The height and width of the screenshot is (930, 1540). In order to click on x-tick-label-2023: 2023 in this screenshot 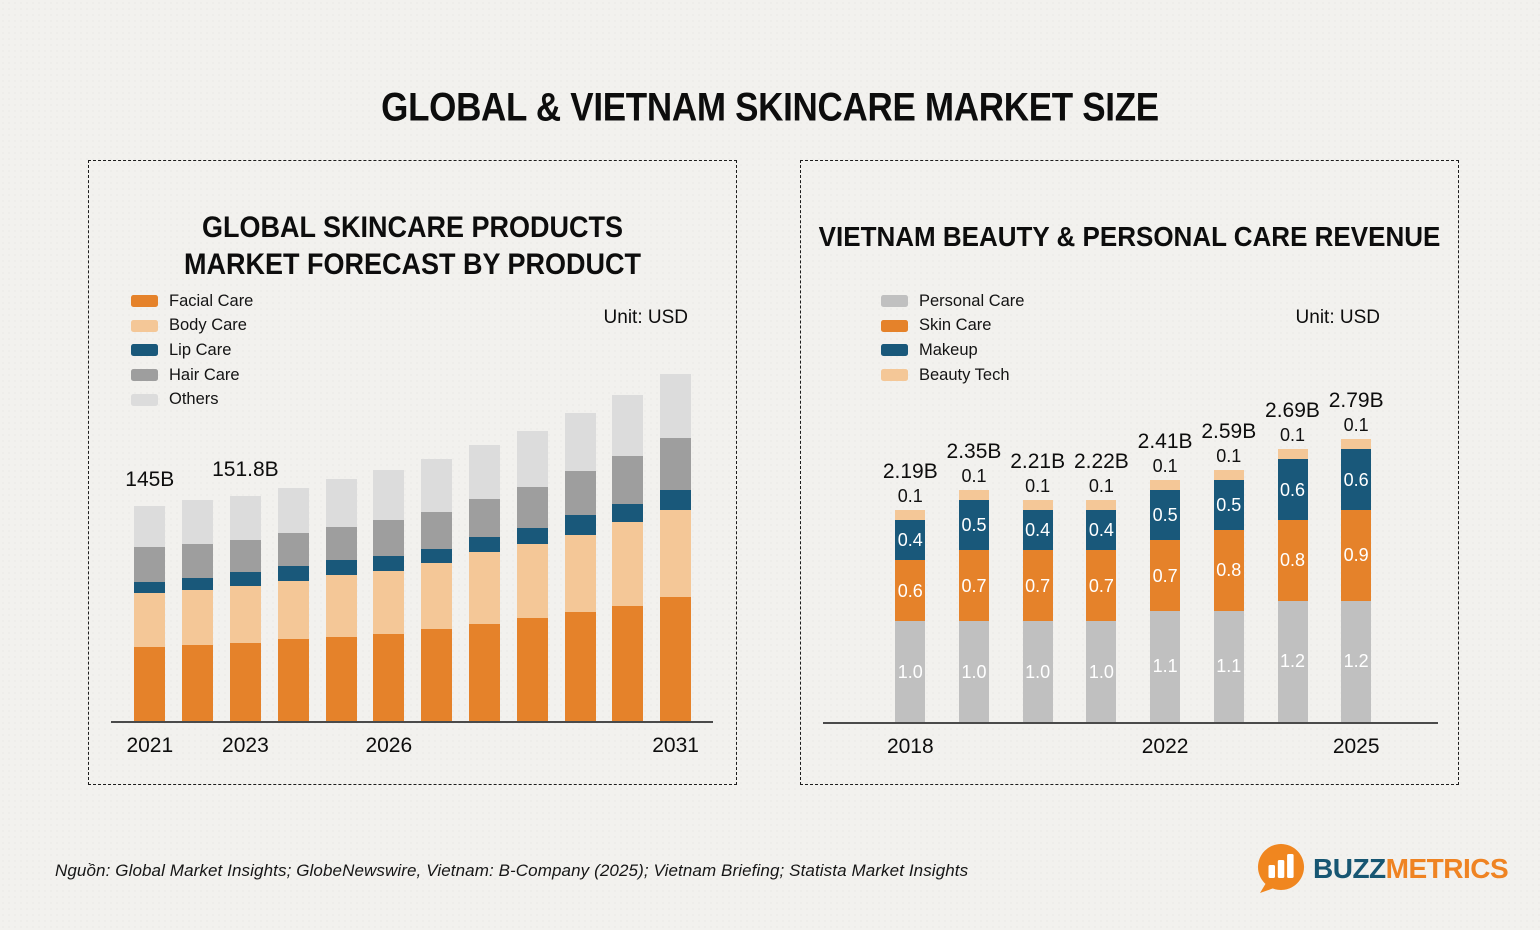, I will do `click(245, 745)`.